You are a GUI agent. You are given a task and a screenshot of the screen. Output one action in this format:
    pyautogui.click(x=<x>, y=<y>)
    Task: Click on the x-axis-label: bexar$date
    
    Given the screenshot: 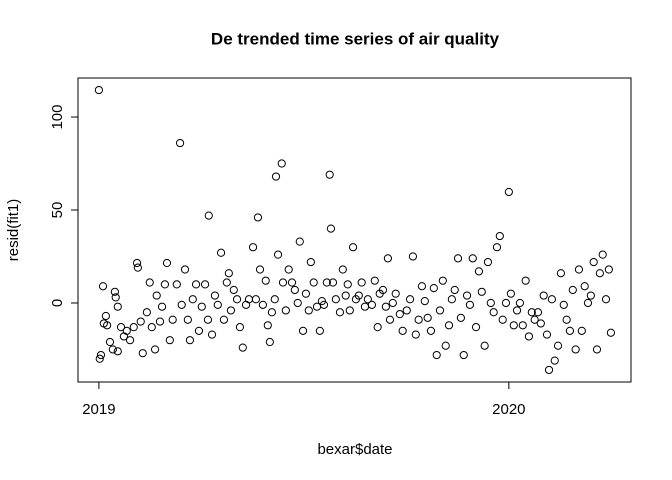 What is the action you would take?
    pyautogui.click(x=354, y=449)
    